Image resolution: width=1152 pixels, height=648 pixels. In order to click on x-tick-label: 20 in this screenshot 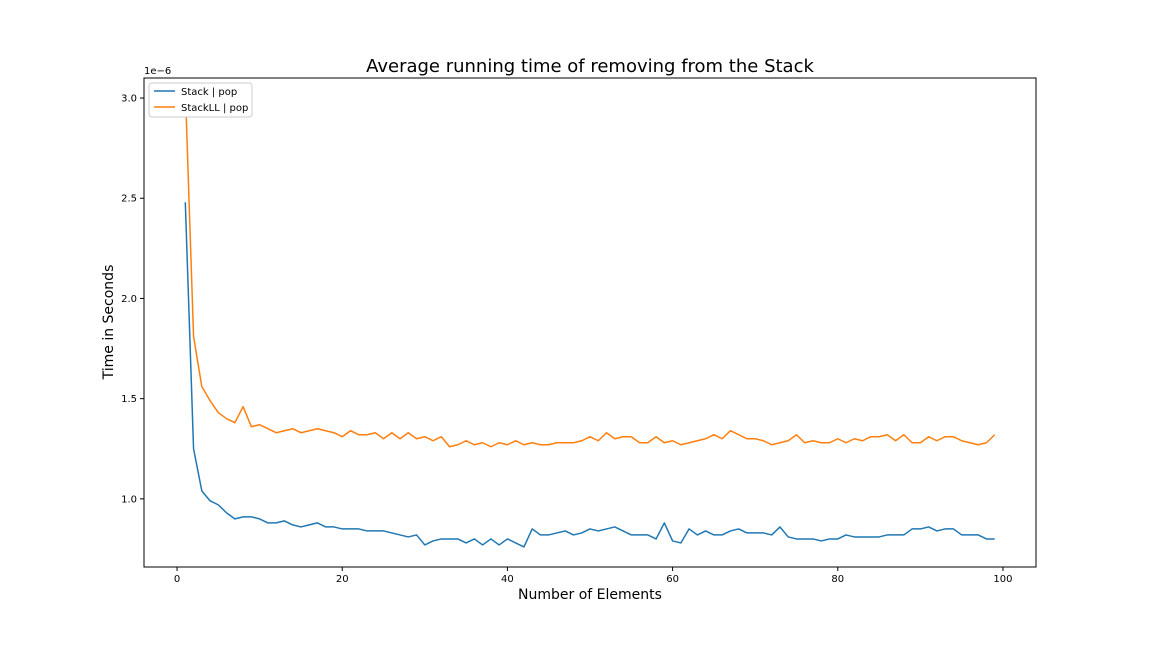, I will do `click(342, 579)`.